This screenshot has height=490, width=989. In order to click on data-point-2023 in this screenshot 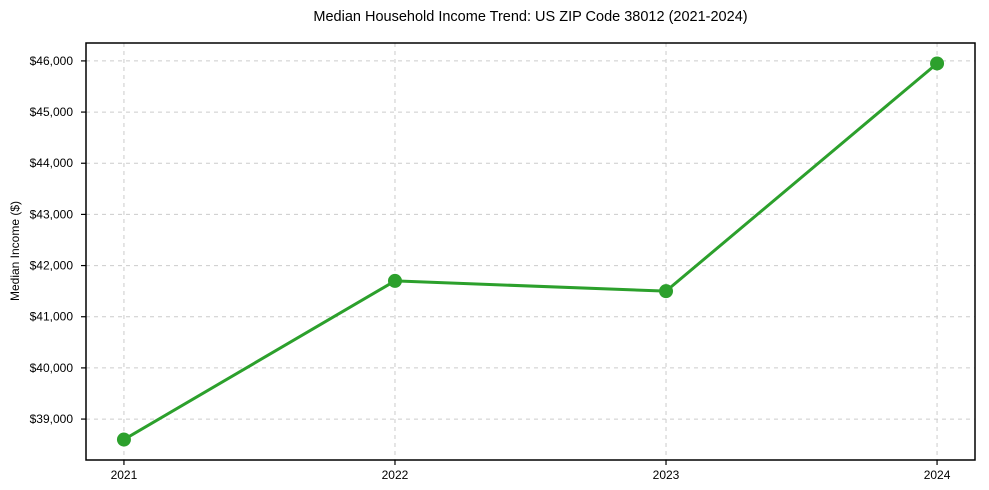, I will do `click(666, 291)`.